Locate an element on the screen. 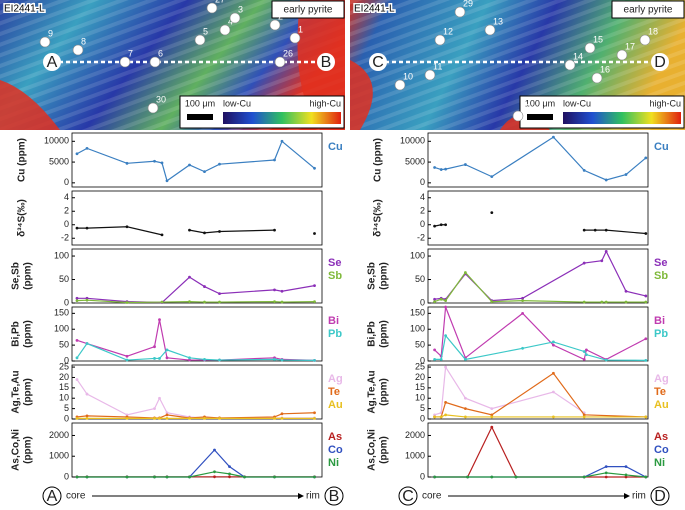  legend-label: Sb is located at coordinates (661, 276).